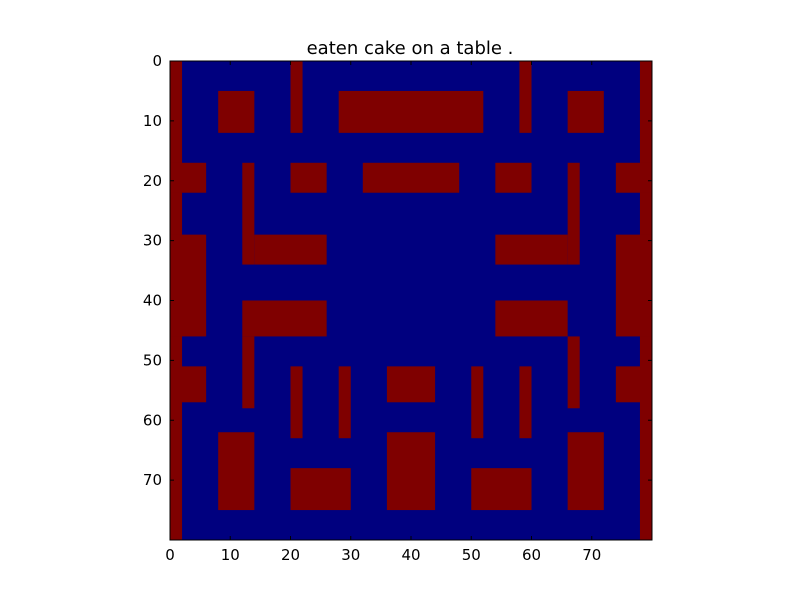 This screenshot has height=600, width=800. What do you see at coordinates (152, 480) in the screenshot?
I see `y-tick-label: 70` at bounding box center [152, 480].